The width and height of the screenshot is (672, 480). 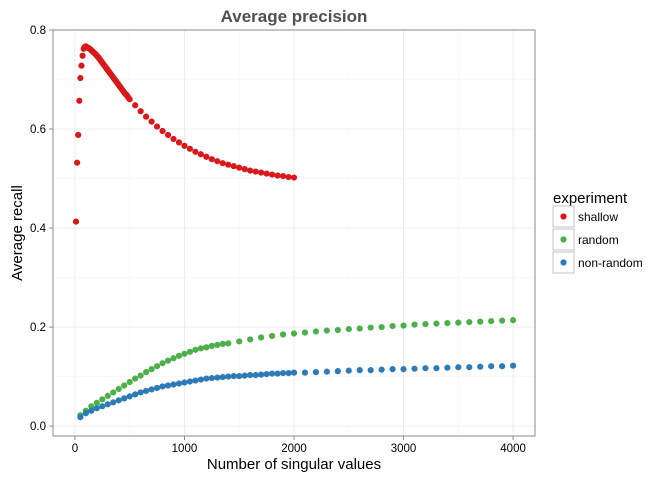 What do you see at coordinates (610, 263) in the screenshot?
I see `legend-label-non-random: non-random` at bounding box center [610, 263].